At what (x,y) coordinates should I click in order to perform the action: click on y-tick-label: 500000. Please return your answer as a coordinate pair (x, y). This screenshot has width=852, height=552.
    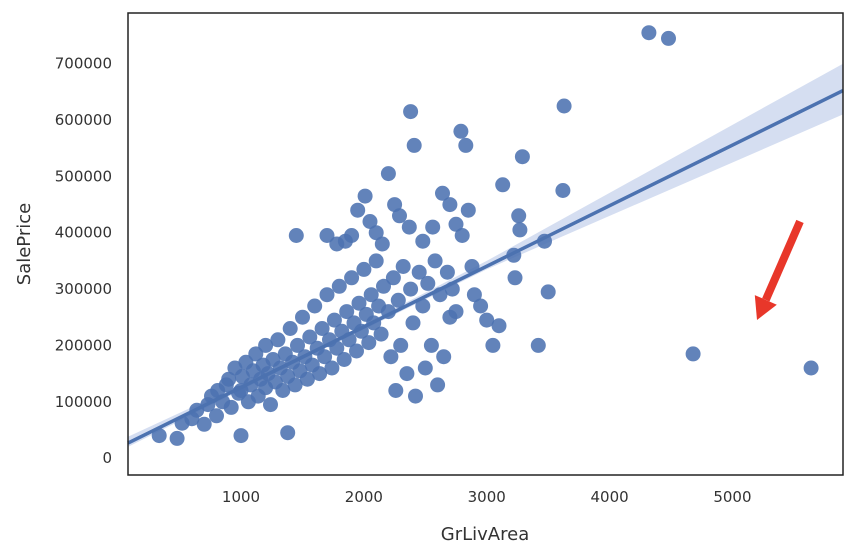
    Looking at the image, I should click on (83, 176).